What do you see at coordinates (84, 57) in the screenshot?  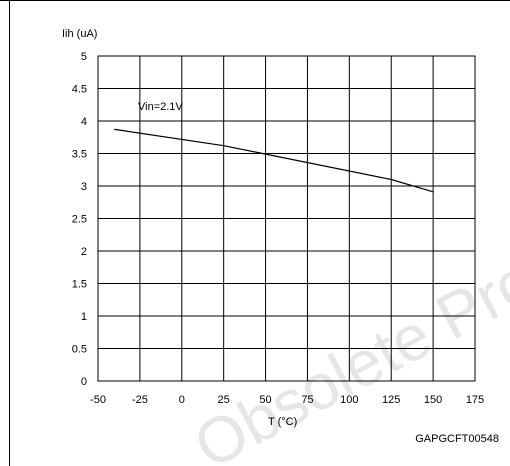 I see `y-tick-label: 5` at bounding box center [84, 57].